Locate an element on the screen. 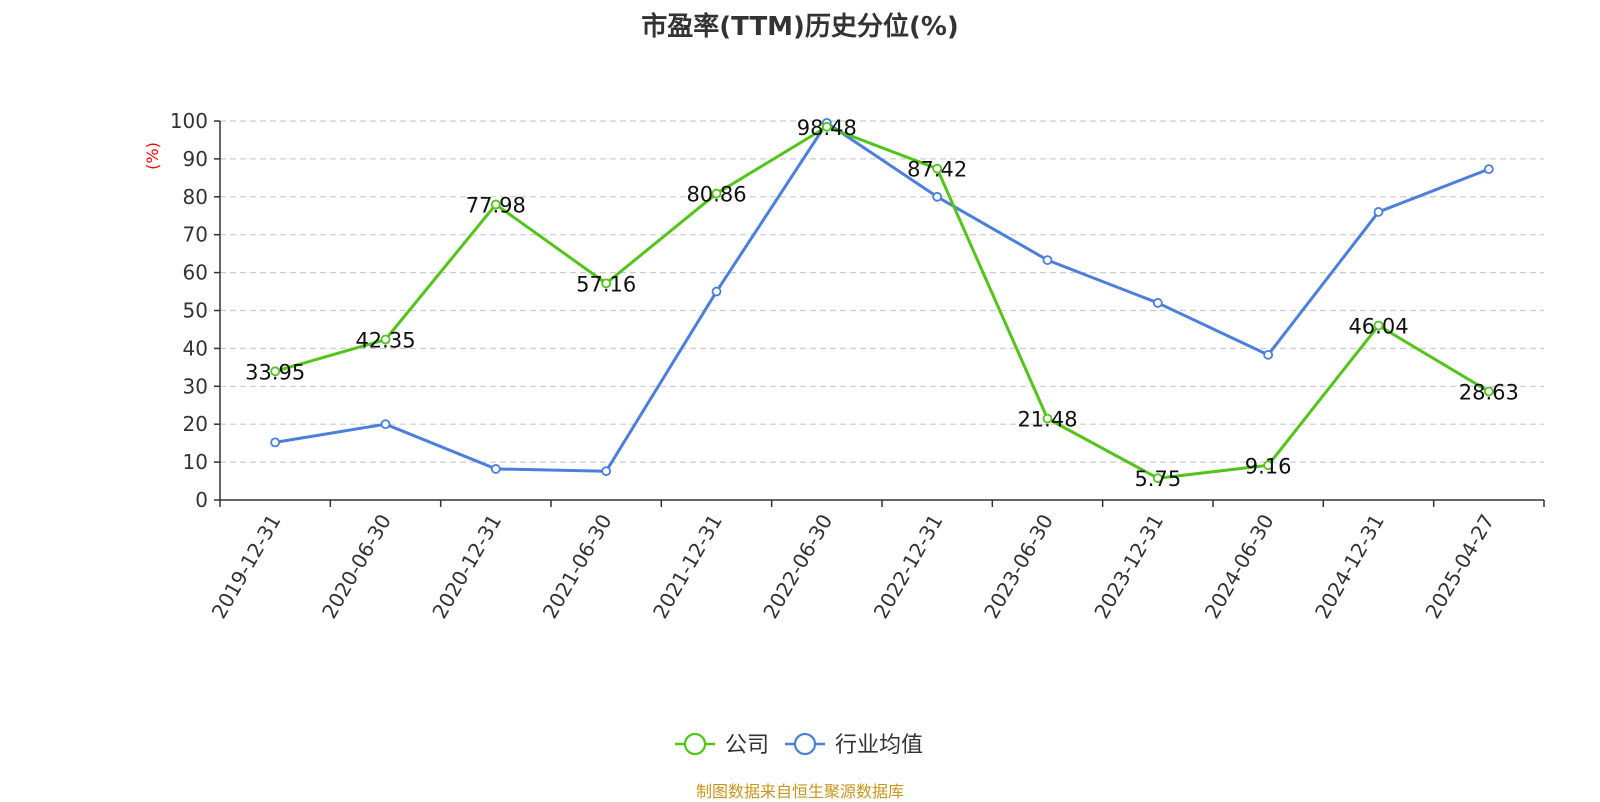  data-label: 57.16 is located at coordinates (606, 284).